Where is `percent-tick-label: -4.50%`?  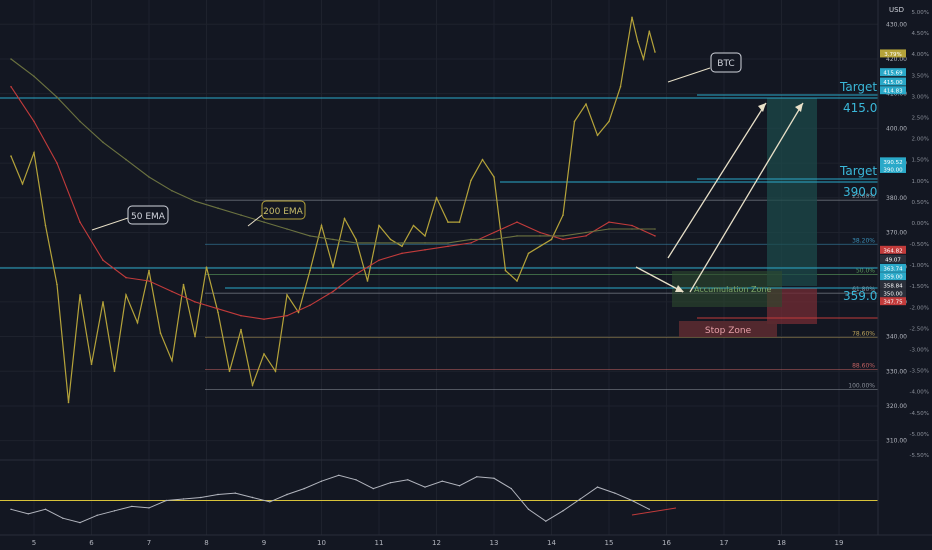 percent-tick-label: -4.50% is located at coordinates (919, 414).